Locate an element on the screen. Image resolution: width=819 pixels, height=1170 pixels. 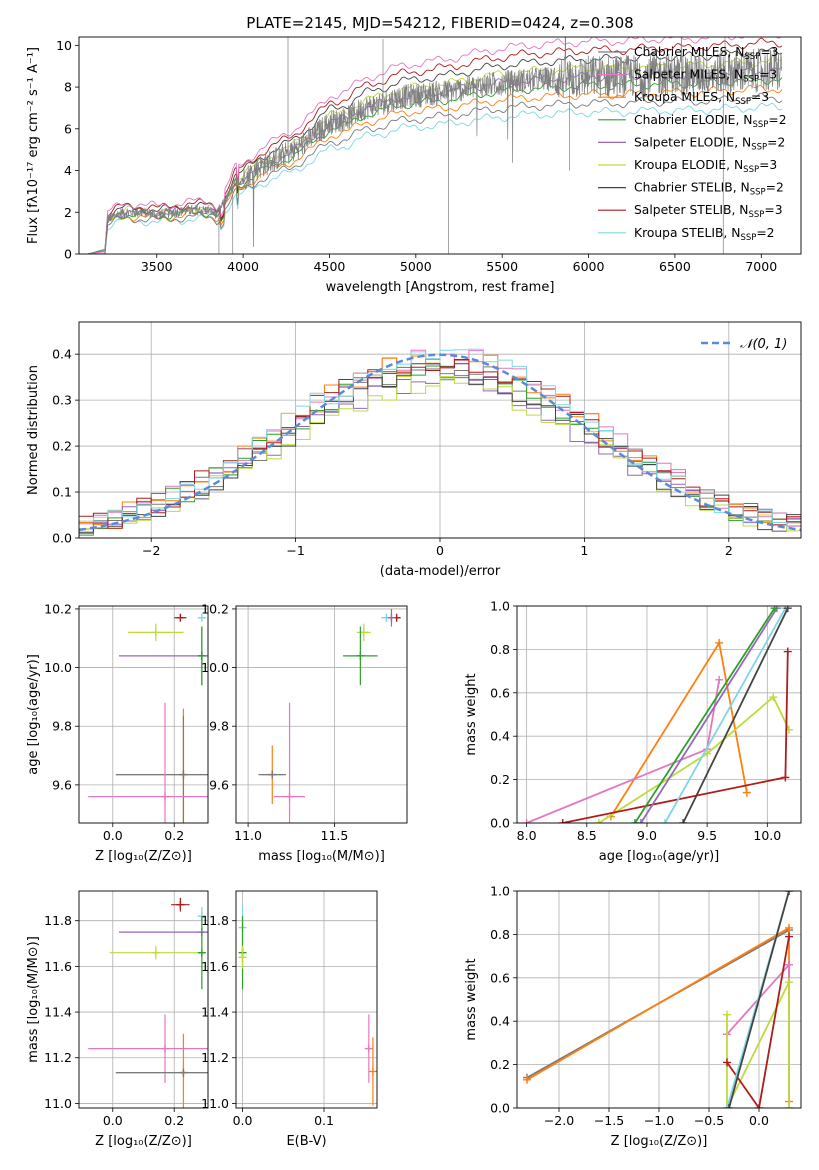
x-tick-label: 5000 is located at coordinates (416, 266).